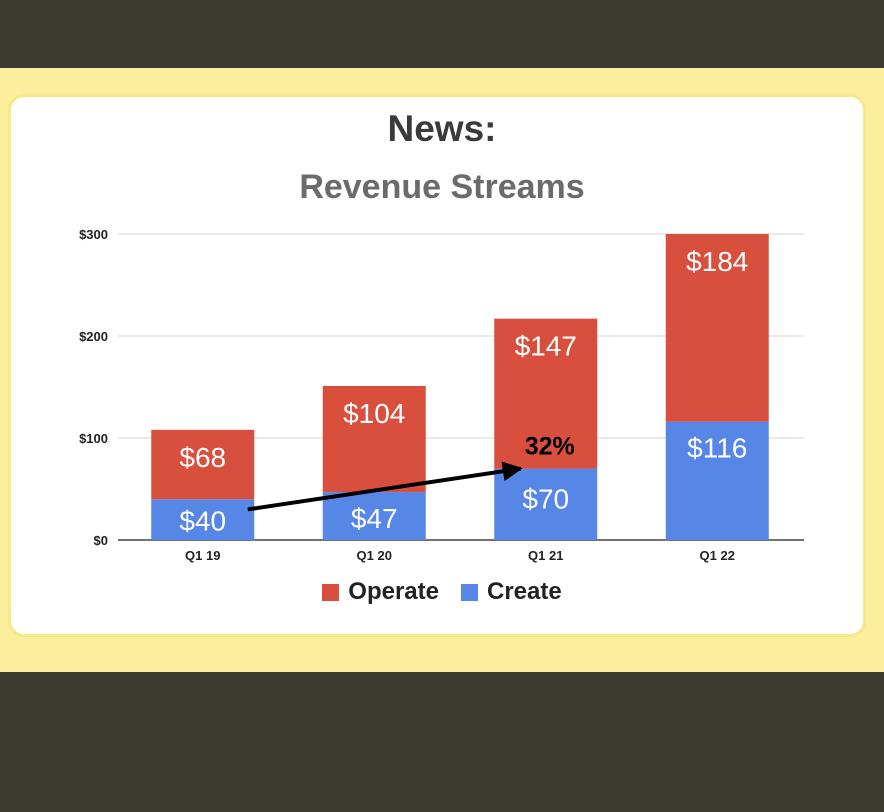 Image resolution: width=884 pixels, height=812 pixels. I want to click on x-tick-label: Q1 19, so click(202, 555).